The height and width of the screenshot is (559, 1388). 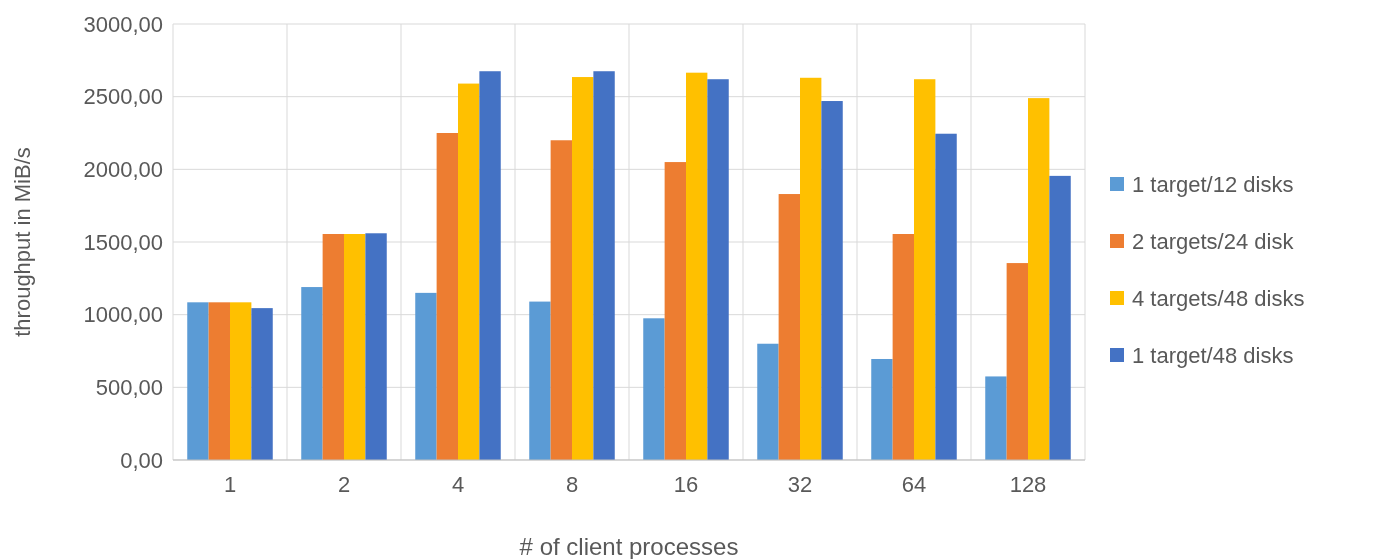 I want to click on x-tick-label: 1, so click(x=230, y=484).